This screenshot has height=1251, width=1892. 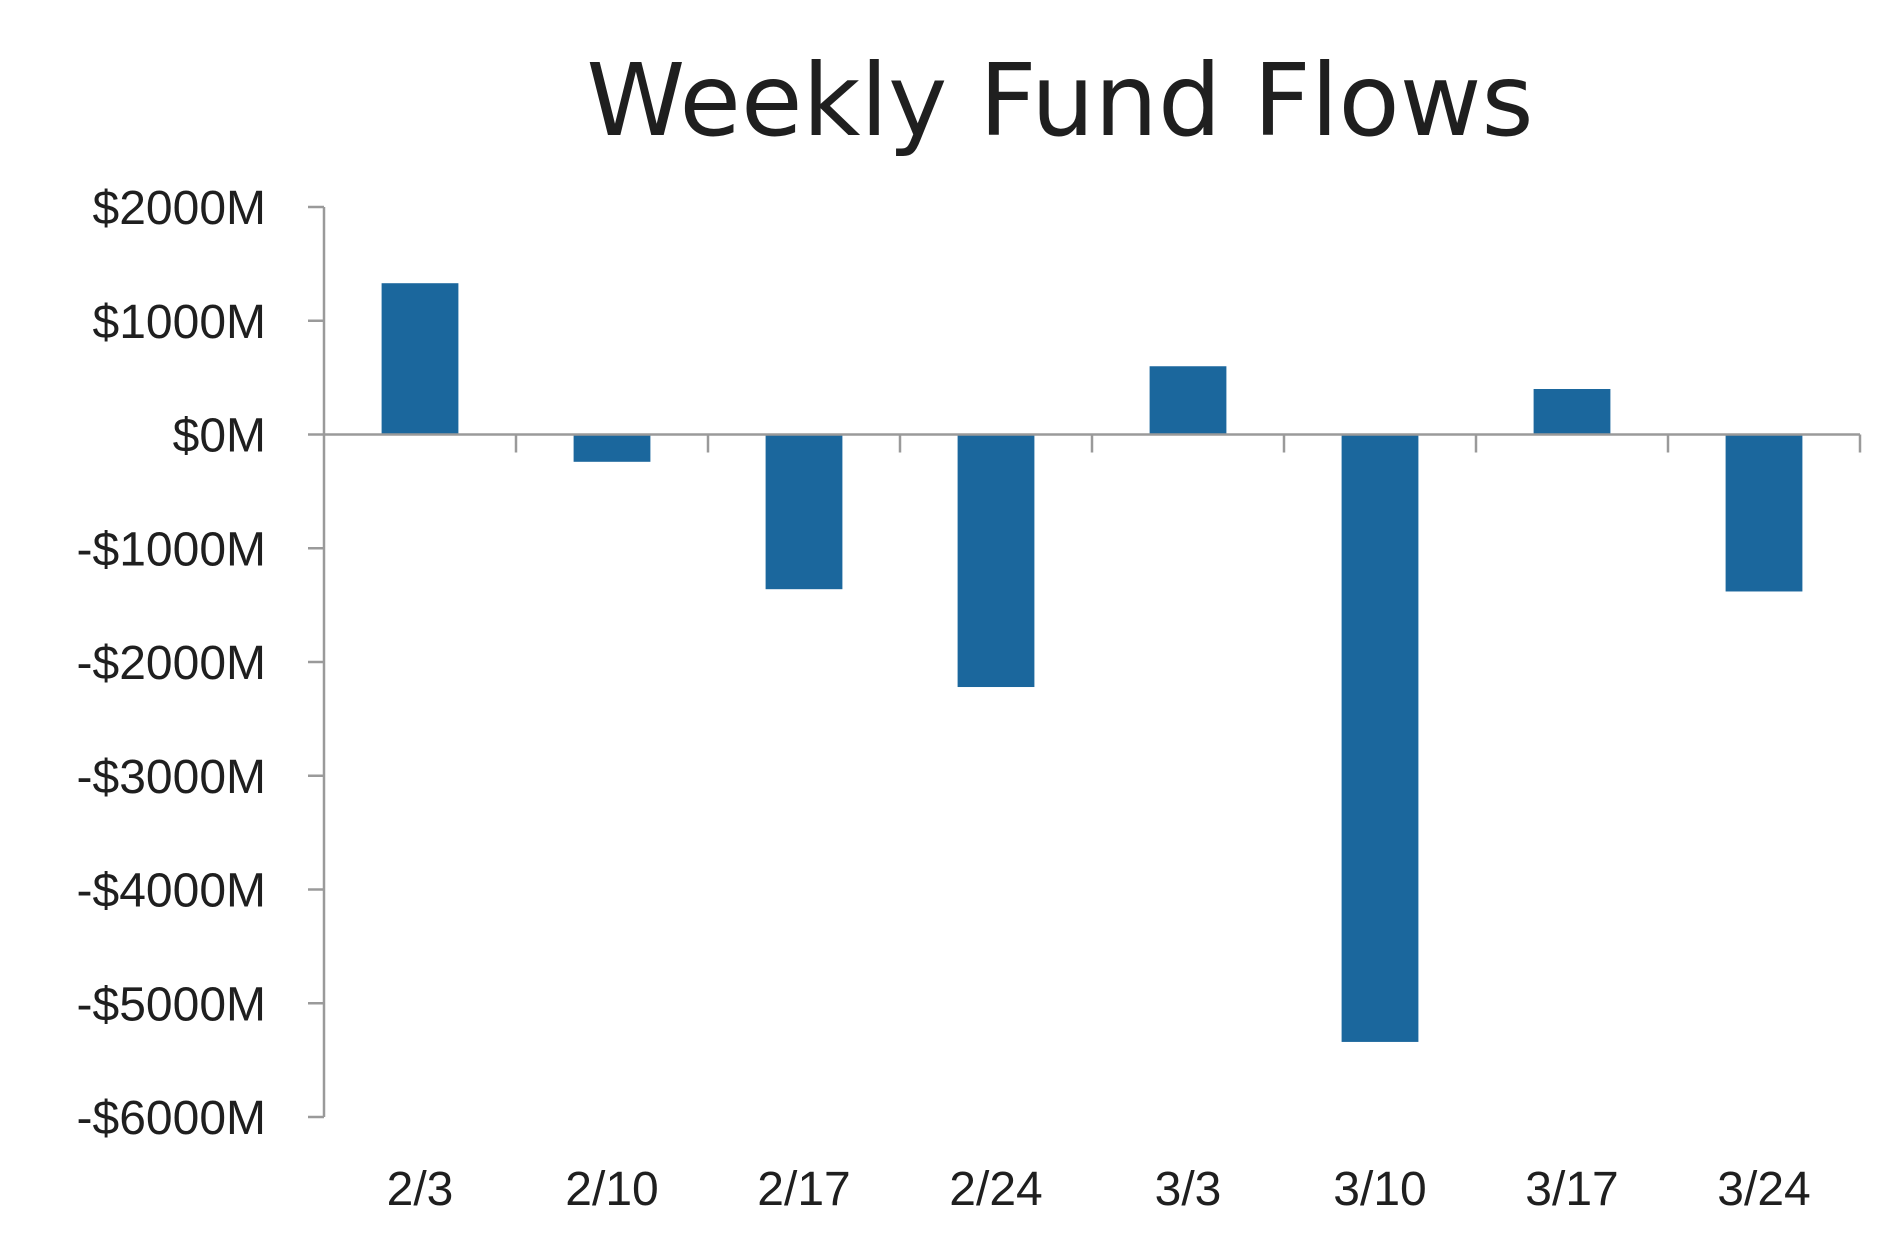 I want to click on x-tick-label: 2/17, so click(x=803, y=1189).